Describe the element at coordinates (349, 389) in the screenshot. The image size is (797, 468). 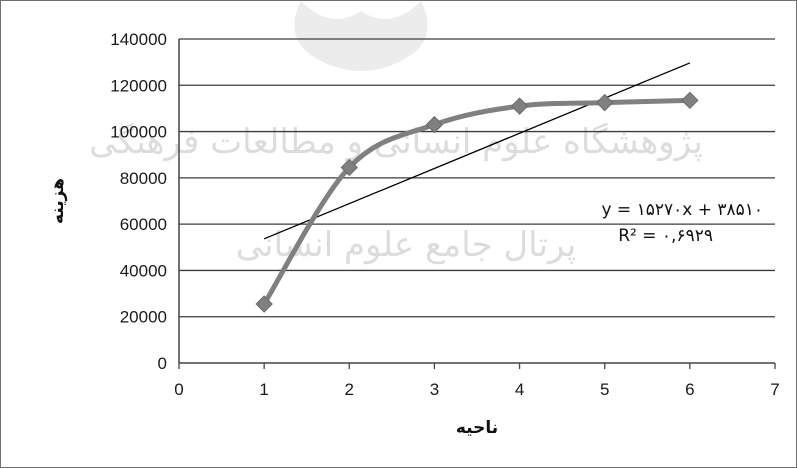
I see `x-tick-label: 2` at that location.